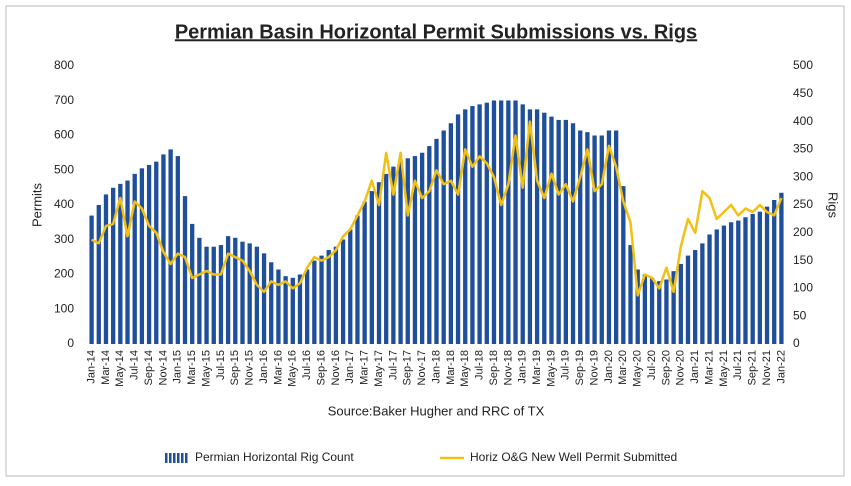 The height and width of the screenshot is (486, 851). Describe the element at coordinates (480, 365) in the screenshot. I see `x-tick-label: Jul-18` at that location.